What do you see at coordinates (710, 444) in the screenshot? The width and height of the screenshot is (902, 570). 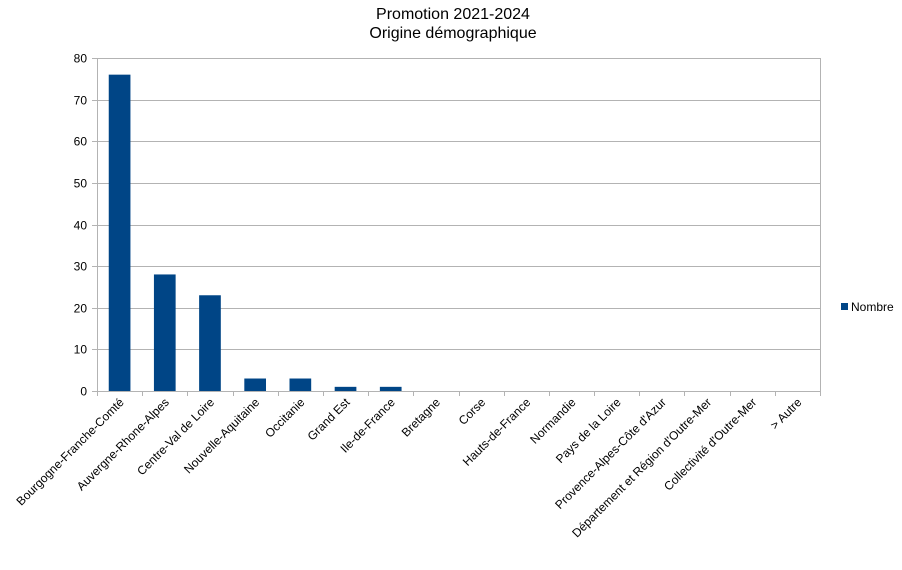 I see `x-tick-label: Collectivité d'Outre-Mer` at bounding box center [710, 444].